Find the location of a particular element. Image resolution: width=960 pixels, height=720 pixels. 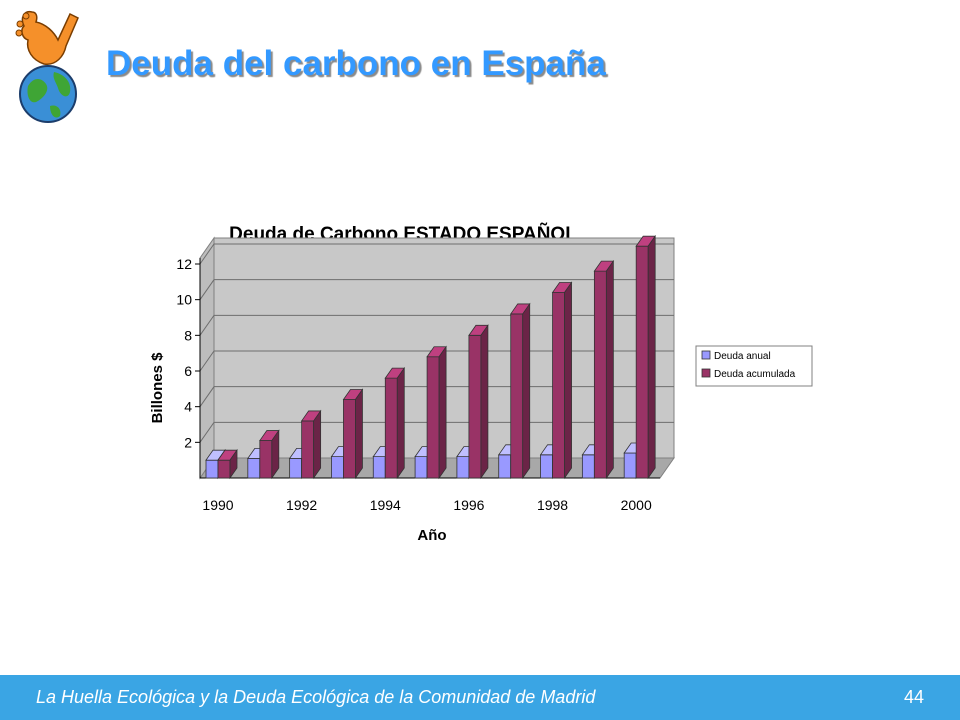

x-axis-title: Año is located at coordinates (431, 535).